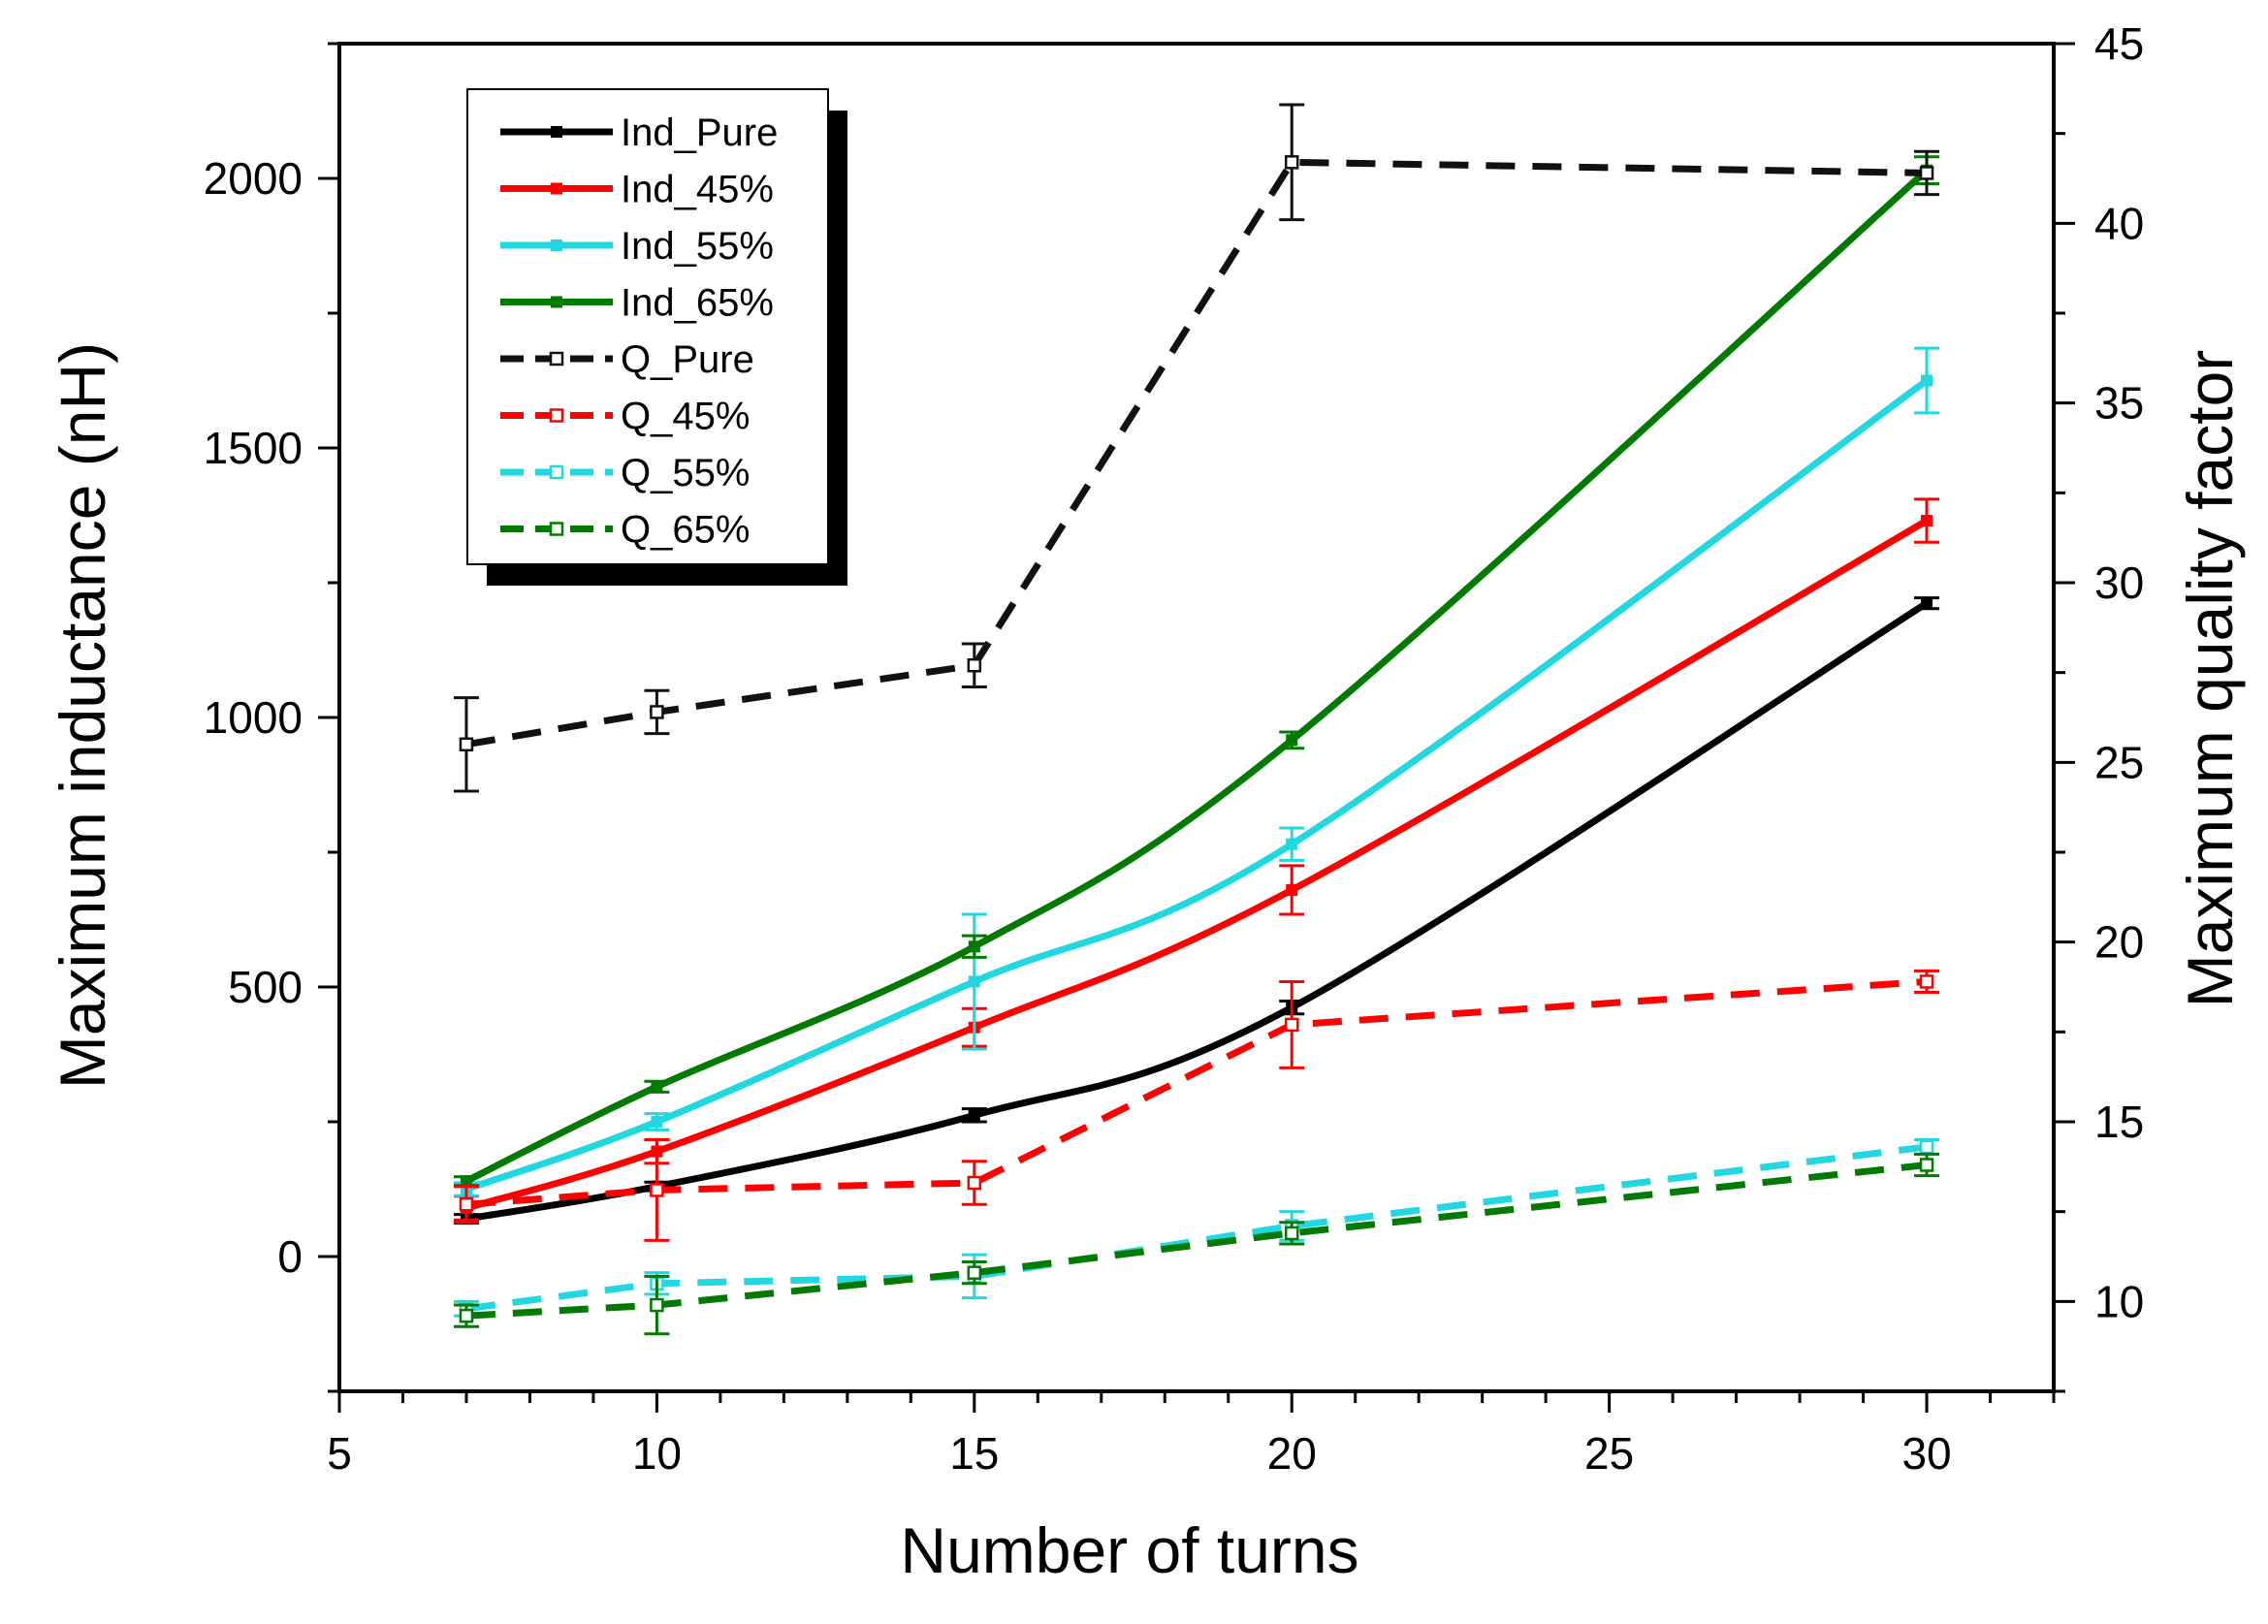 This screenshot has width=2268, height=1624. Describe the element at coordinates (2119, 44) in the screenshot. I see `y2-tick-label: 45` at that location.